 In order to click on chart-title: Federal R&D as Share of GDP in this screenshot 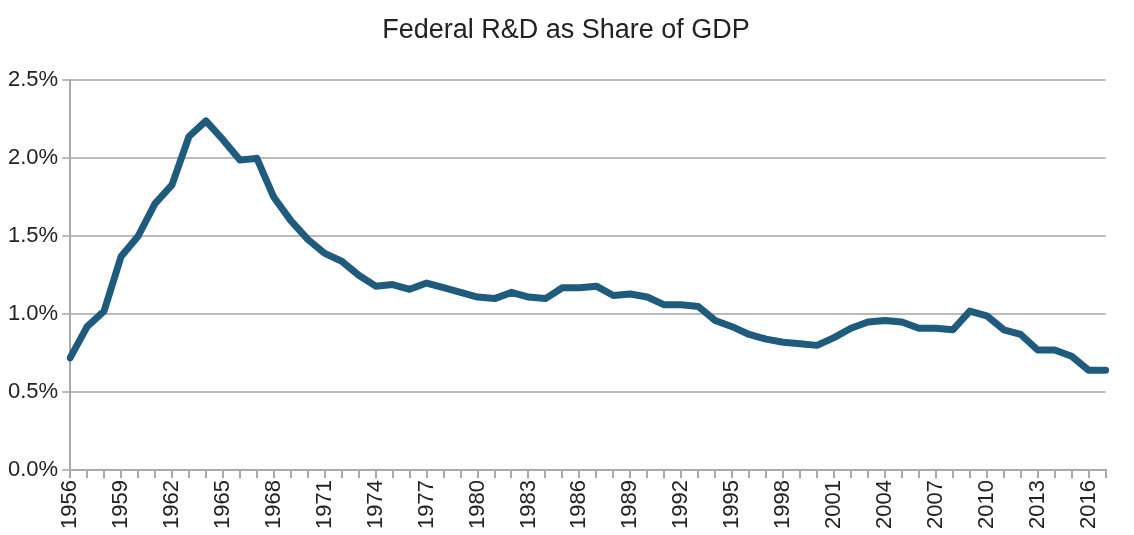, I will do `click(566, 28)`.